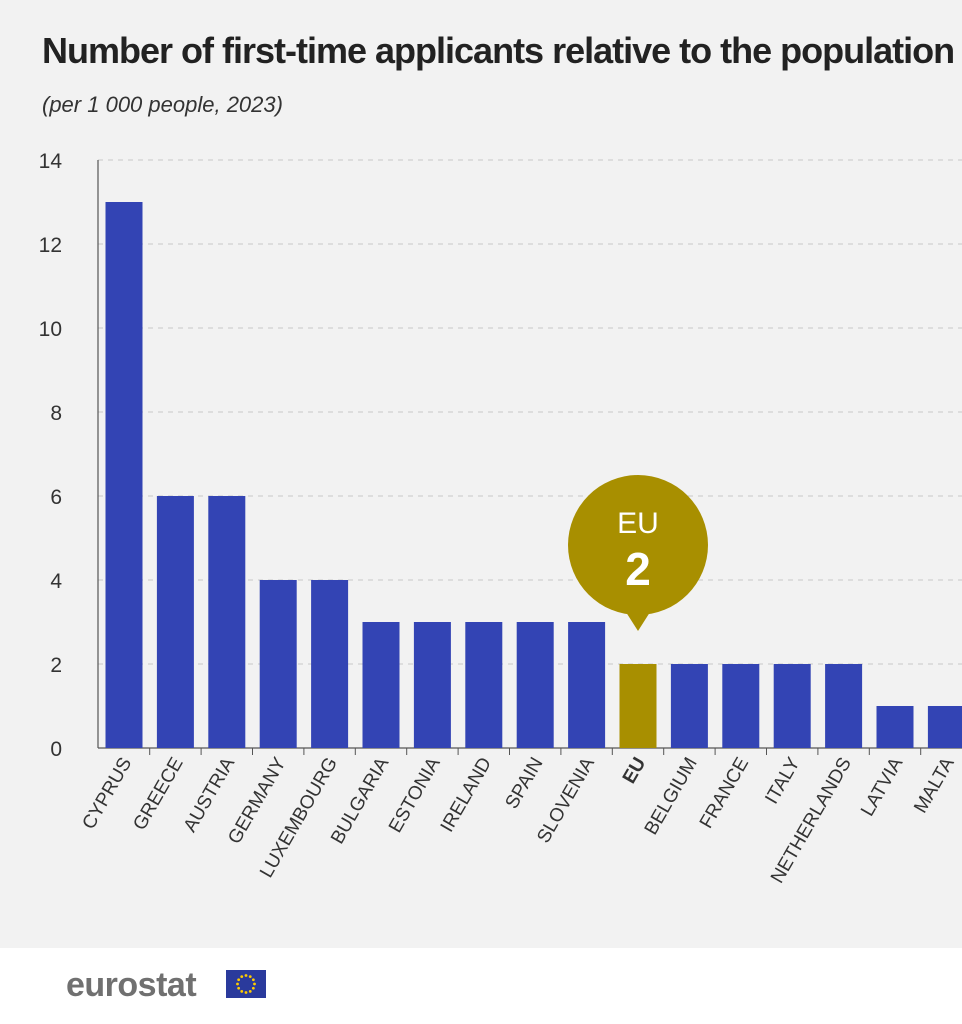 Image resolution: width=962 pixels, height=1024 pixels. What do you see at coordinates (535, 685) in the screenshot?
I see `bar-spain` at bounding box center [535, 685].